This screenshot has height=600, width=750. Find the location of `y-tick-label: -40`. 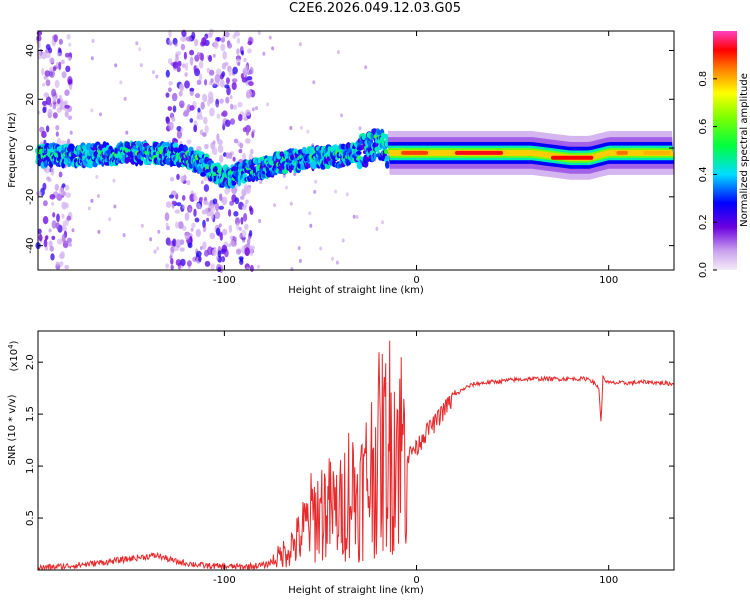

y-tick-label: -40 is located at coordinates (30, 245).